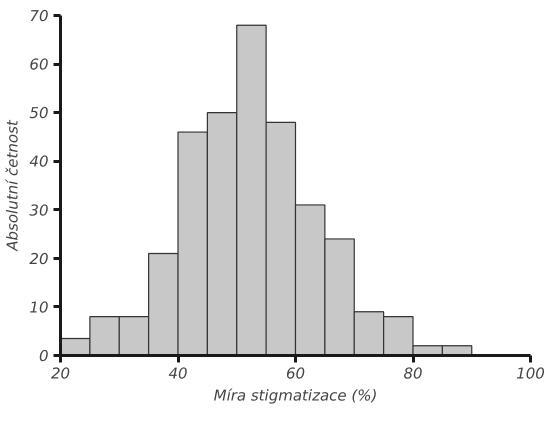 The height and width of the screenshot is (423, 558). Describe the element at coordinates (43, 356) in the screenshot. I see `y-tick-label: 0` at that location.